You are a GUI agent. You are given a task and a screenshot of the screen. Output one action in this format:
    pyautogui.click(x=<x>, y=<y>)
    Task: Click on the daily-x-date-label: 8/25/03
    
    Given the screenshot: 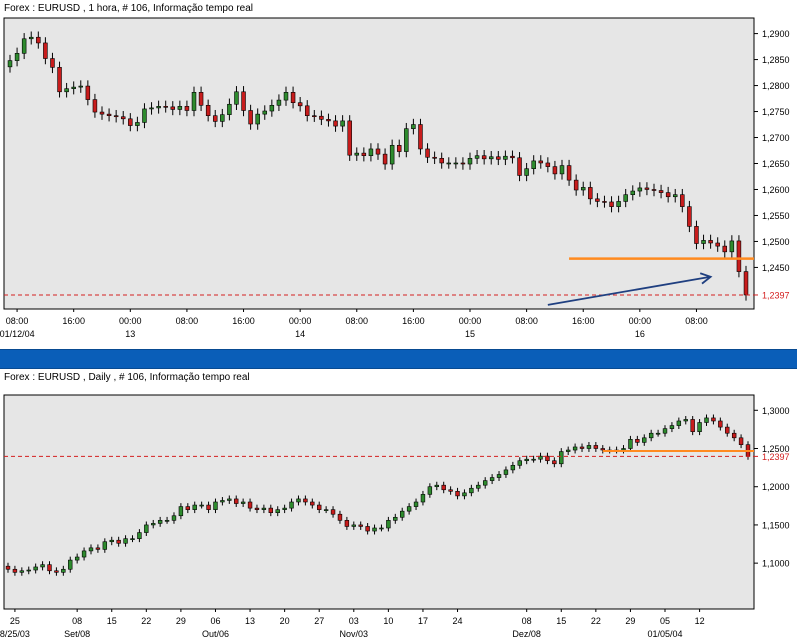 What is the action you would take?
    pyautogui.click(x=15, y=634)
    